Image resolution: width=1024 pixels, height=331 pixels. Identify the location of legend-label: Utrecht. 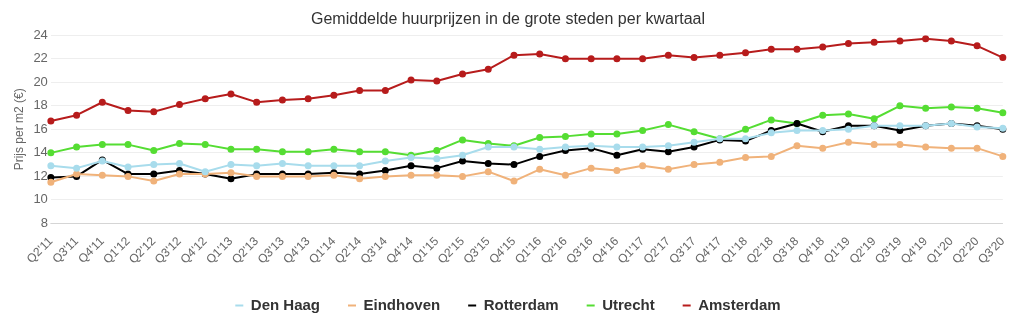
(628, 304).